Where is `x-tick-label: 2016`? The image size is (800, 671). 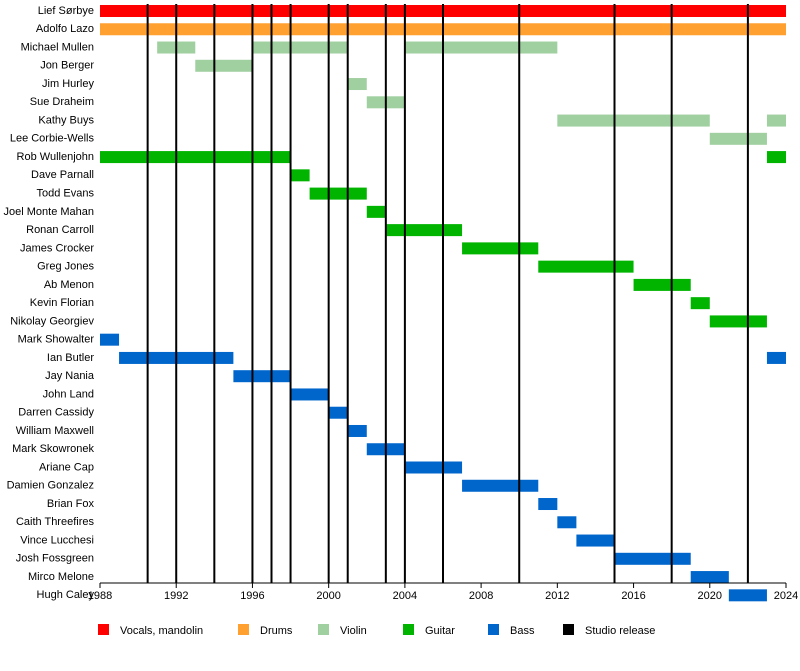
x-tick-label: 2016 is located at coordinates (633, 596).